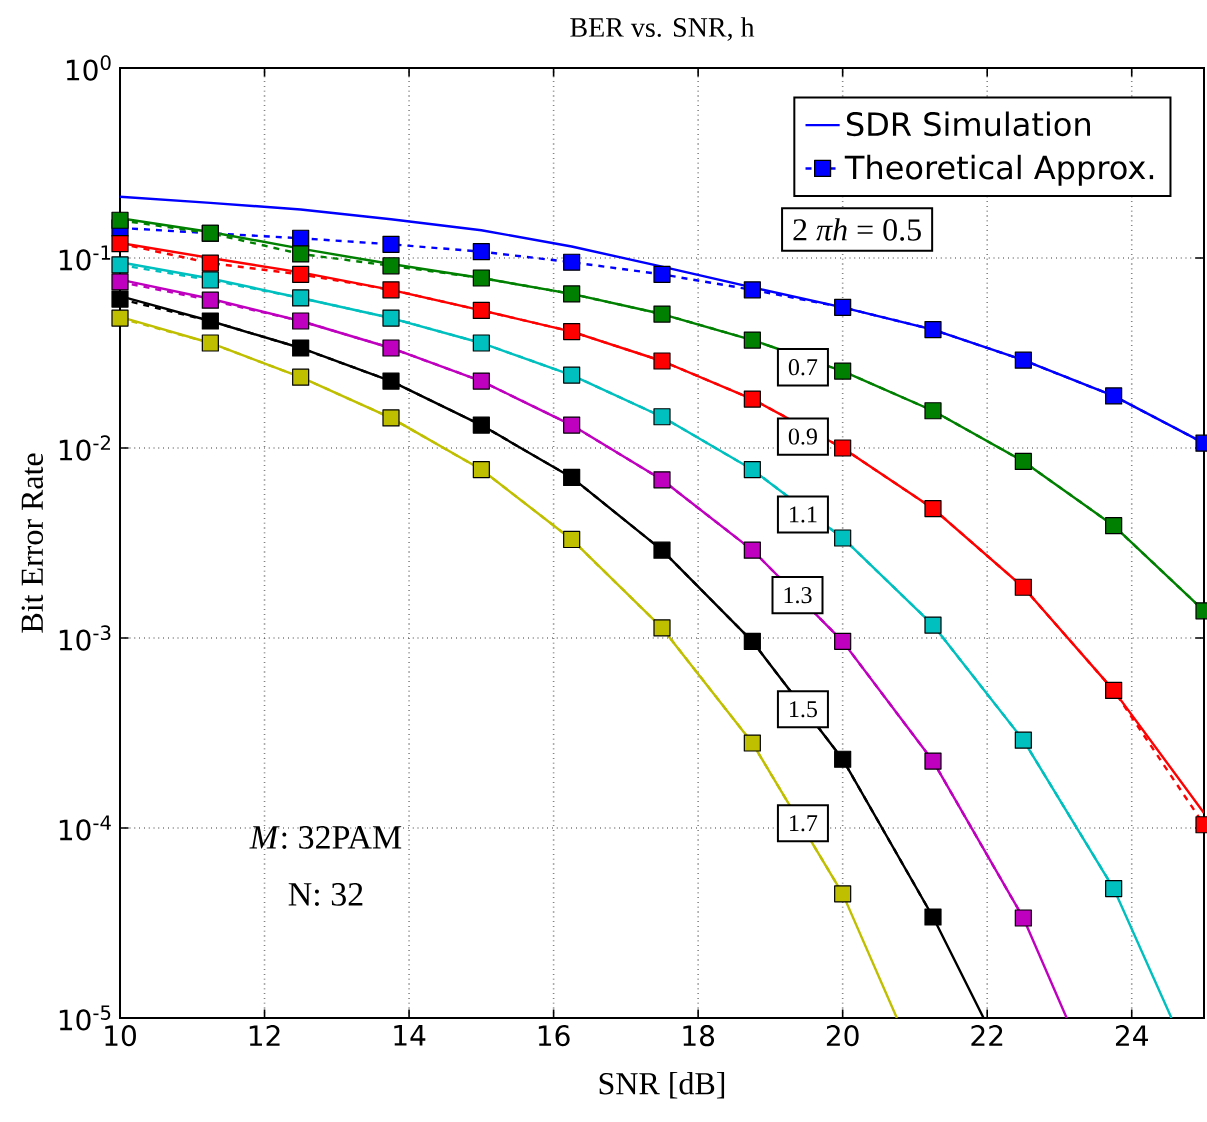 This screenshot has height=1122, width=1207. What do you see at coordinates (803, 709) in the screenshot?
I see `annotation: 1.5` at bounding box center [803, 709].